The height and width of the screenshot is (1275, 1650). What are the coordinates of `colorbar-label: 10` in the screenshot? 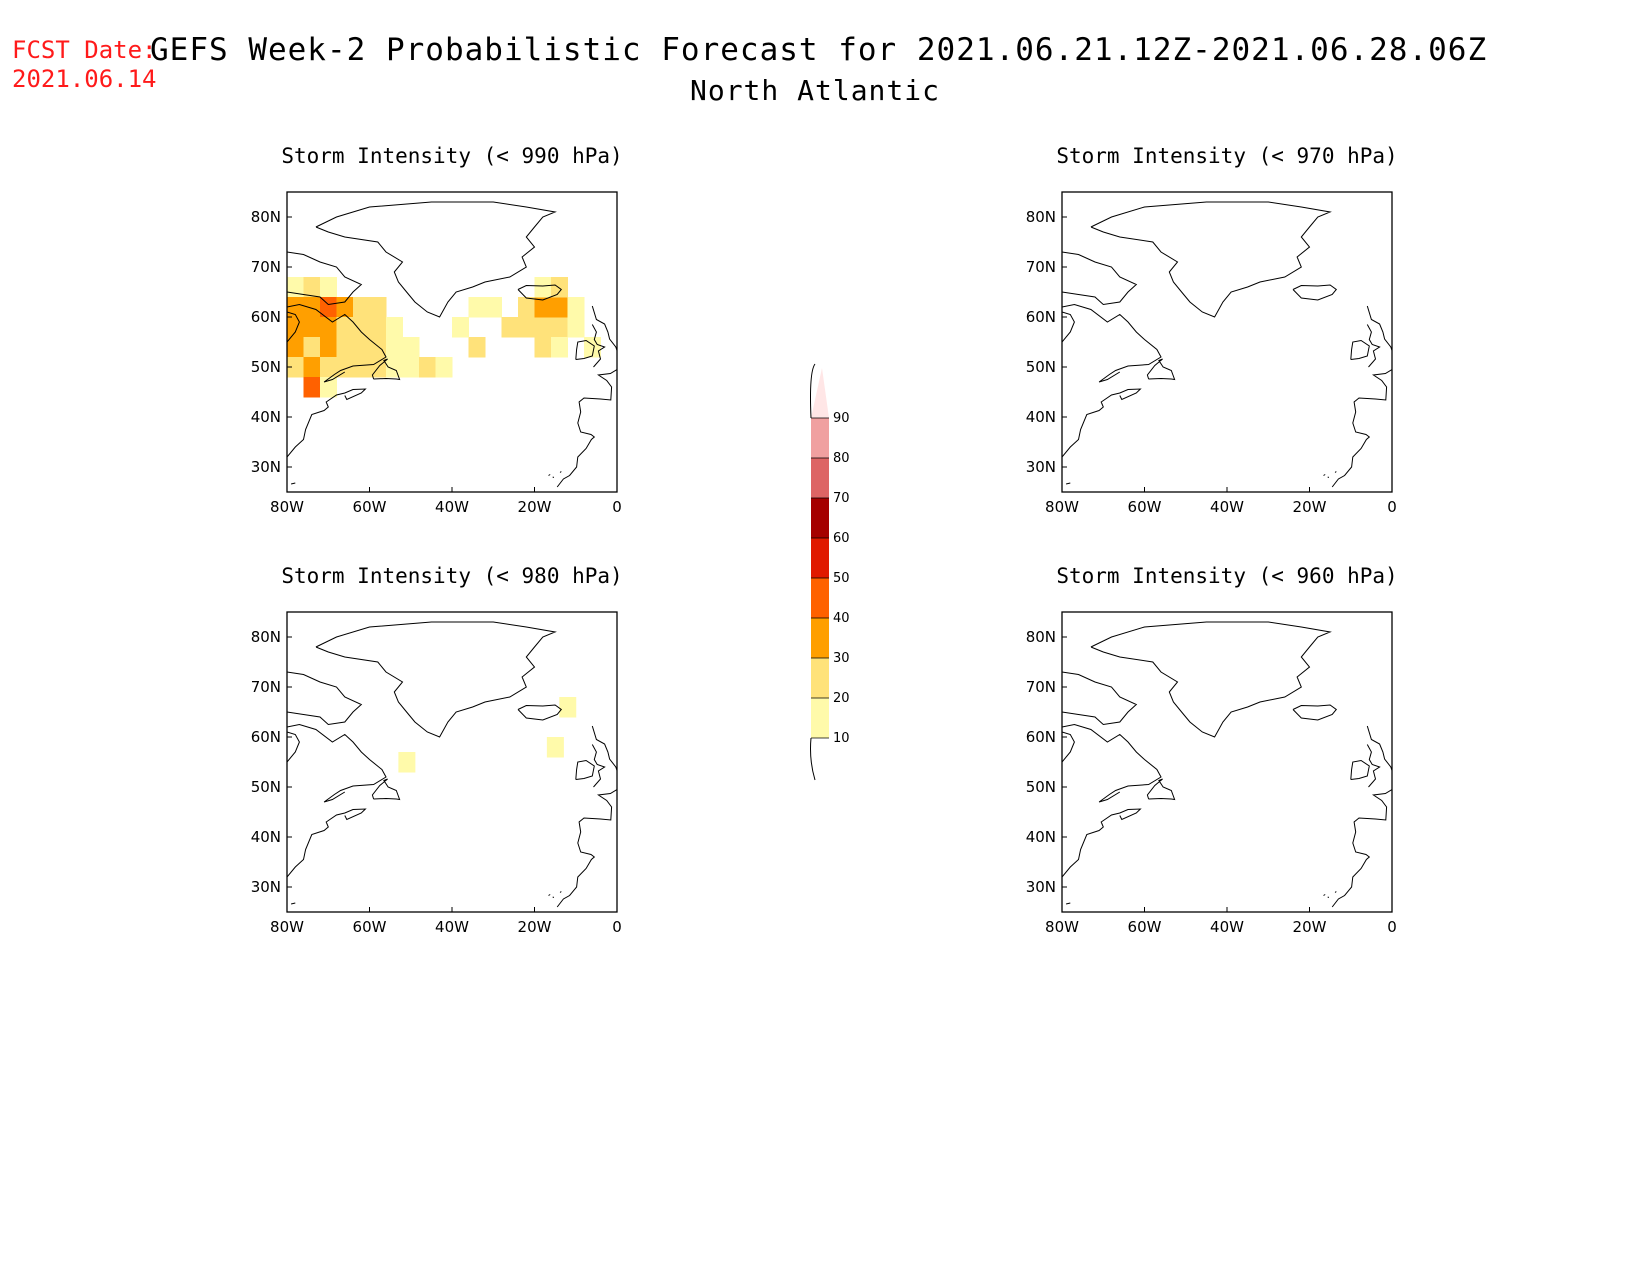 It's located at (841, 738).